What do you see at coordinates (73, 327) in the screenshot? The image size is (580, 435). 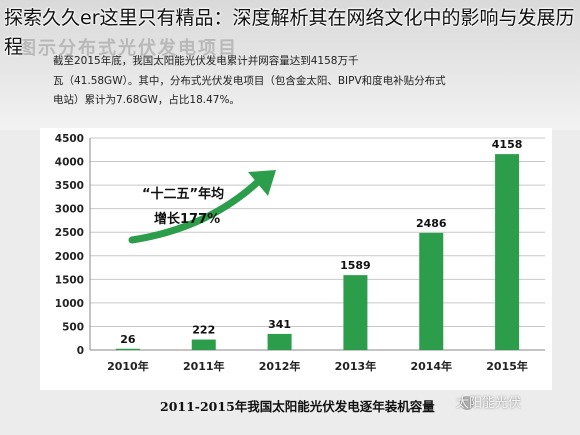 I see `y-tick-label: 500` at bounding box center [73, 327].